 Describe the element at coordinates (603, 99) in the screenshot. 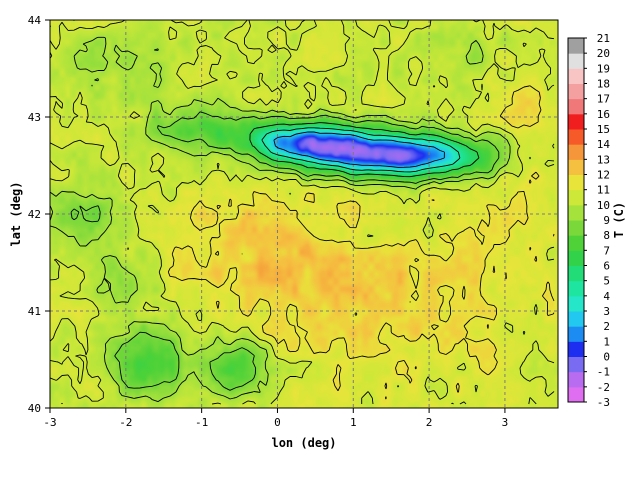

I see `colorbar-tick-label: 17` at that location.